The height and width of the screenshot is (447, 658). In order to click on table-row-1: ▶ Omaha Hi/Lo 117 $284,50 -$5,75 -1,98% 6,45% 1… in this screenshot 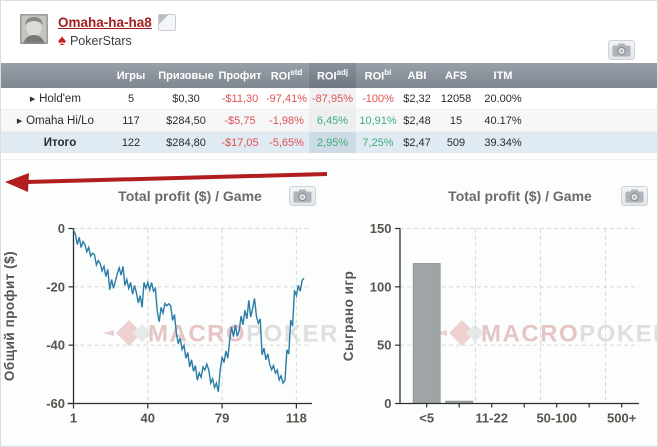, I will do `click(329, 120)`.